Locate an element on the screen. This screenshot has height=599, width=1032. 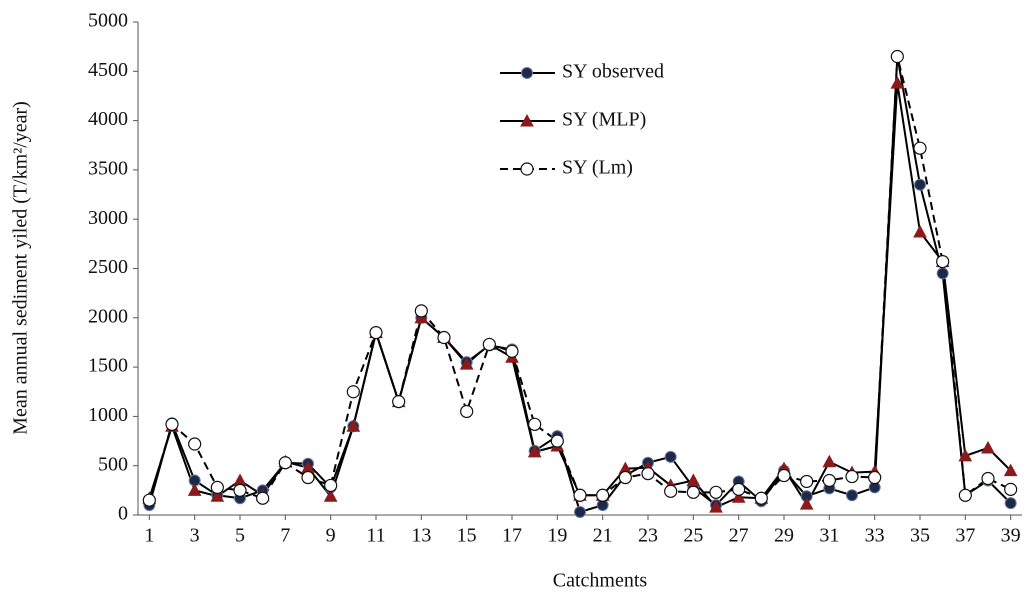
y-tick-label: 3000 is located at coordinates (108, 218).